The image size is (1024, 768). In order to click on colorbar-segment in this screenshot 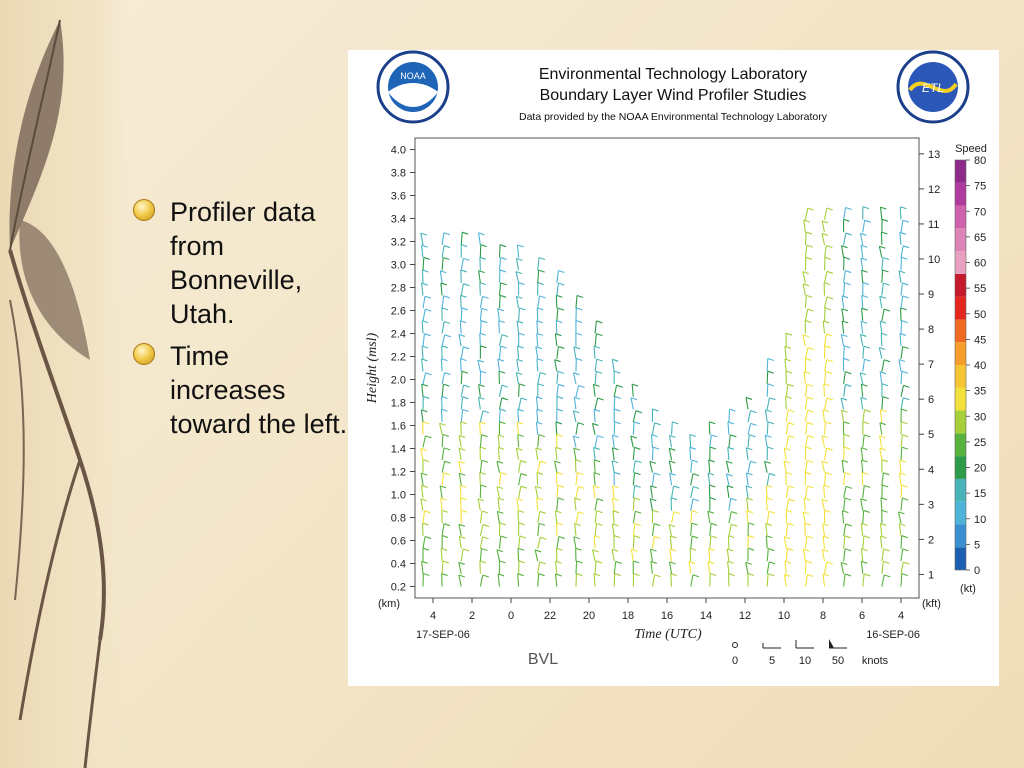, I will do `click(960, 240)`.